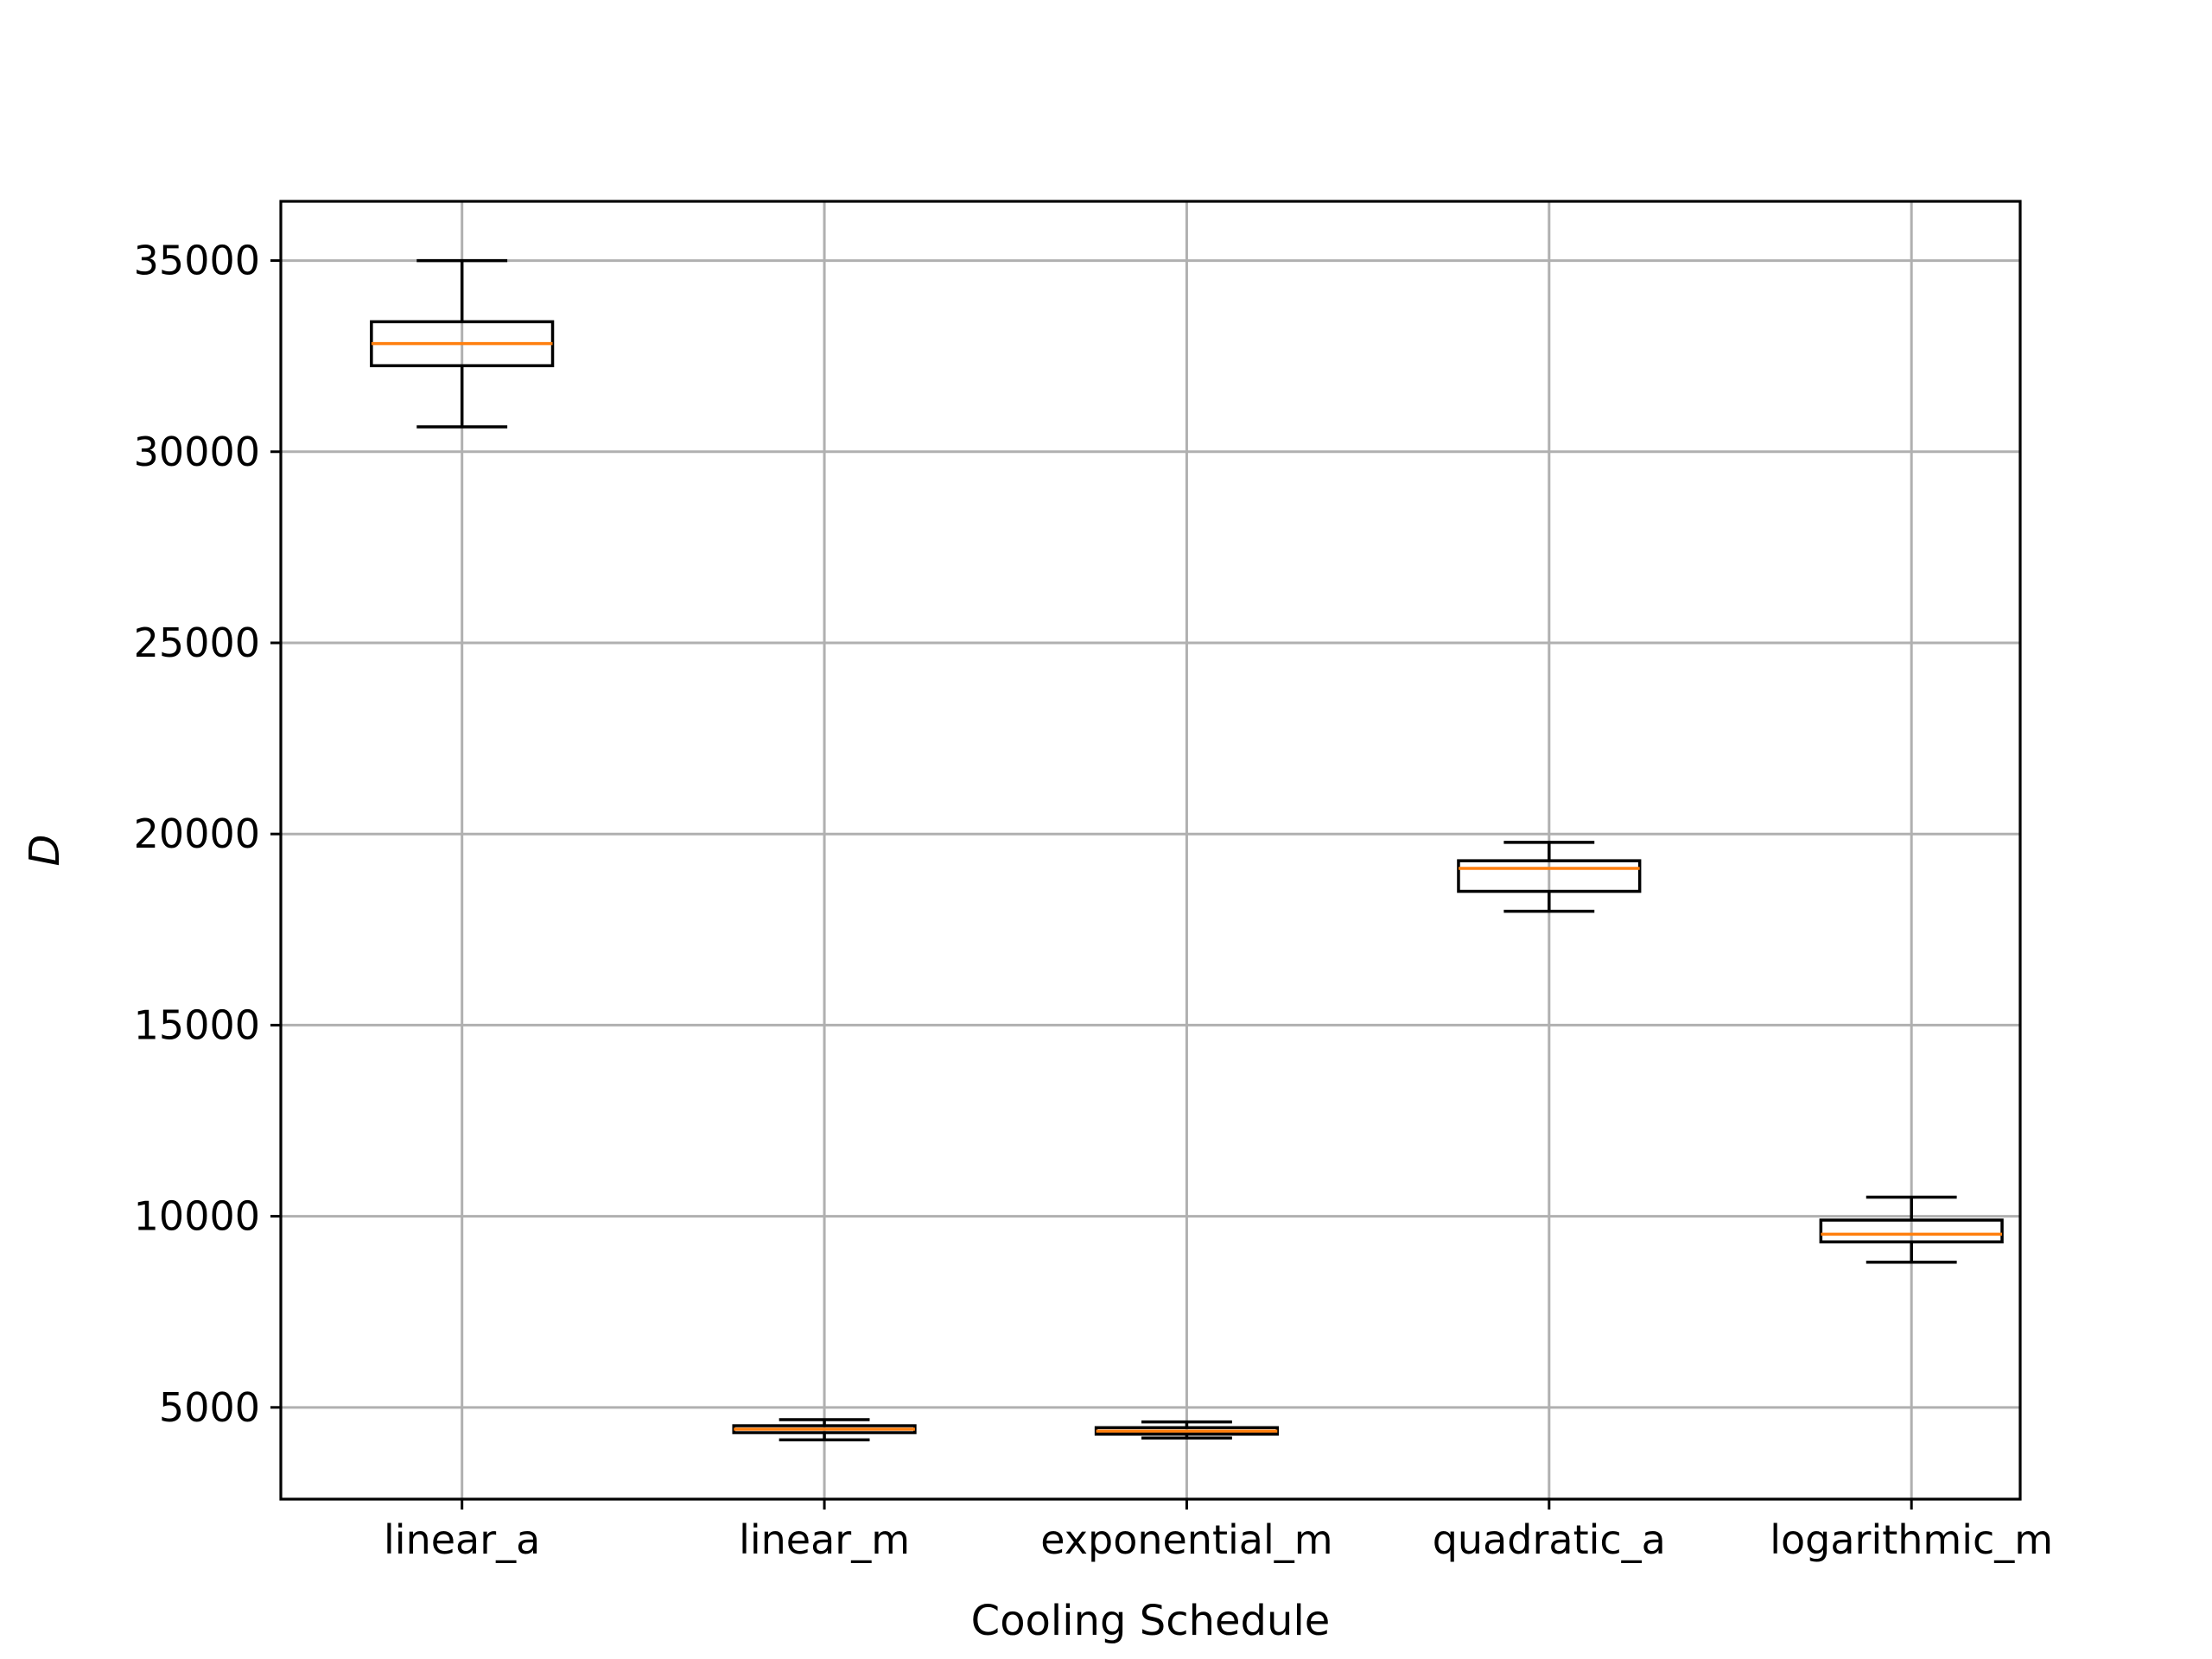  Describe the element at coordinates (824, 1430) in the screenshot. I see `box-linear_m` at that location.